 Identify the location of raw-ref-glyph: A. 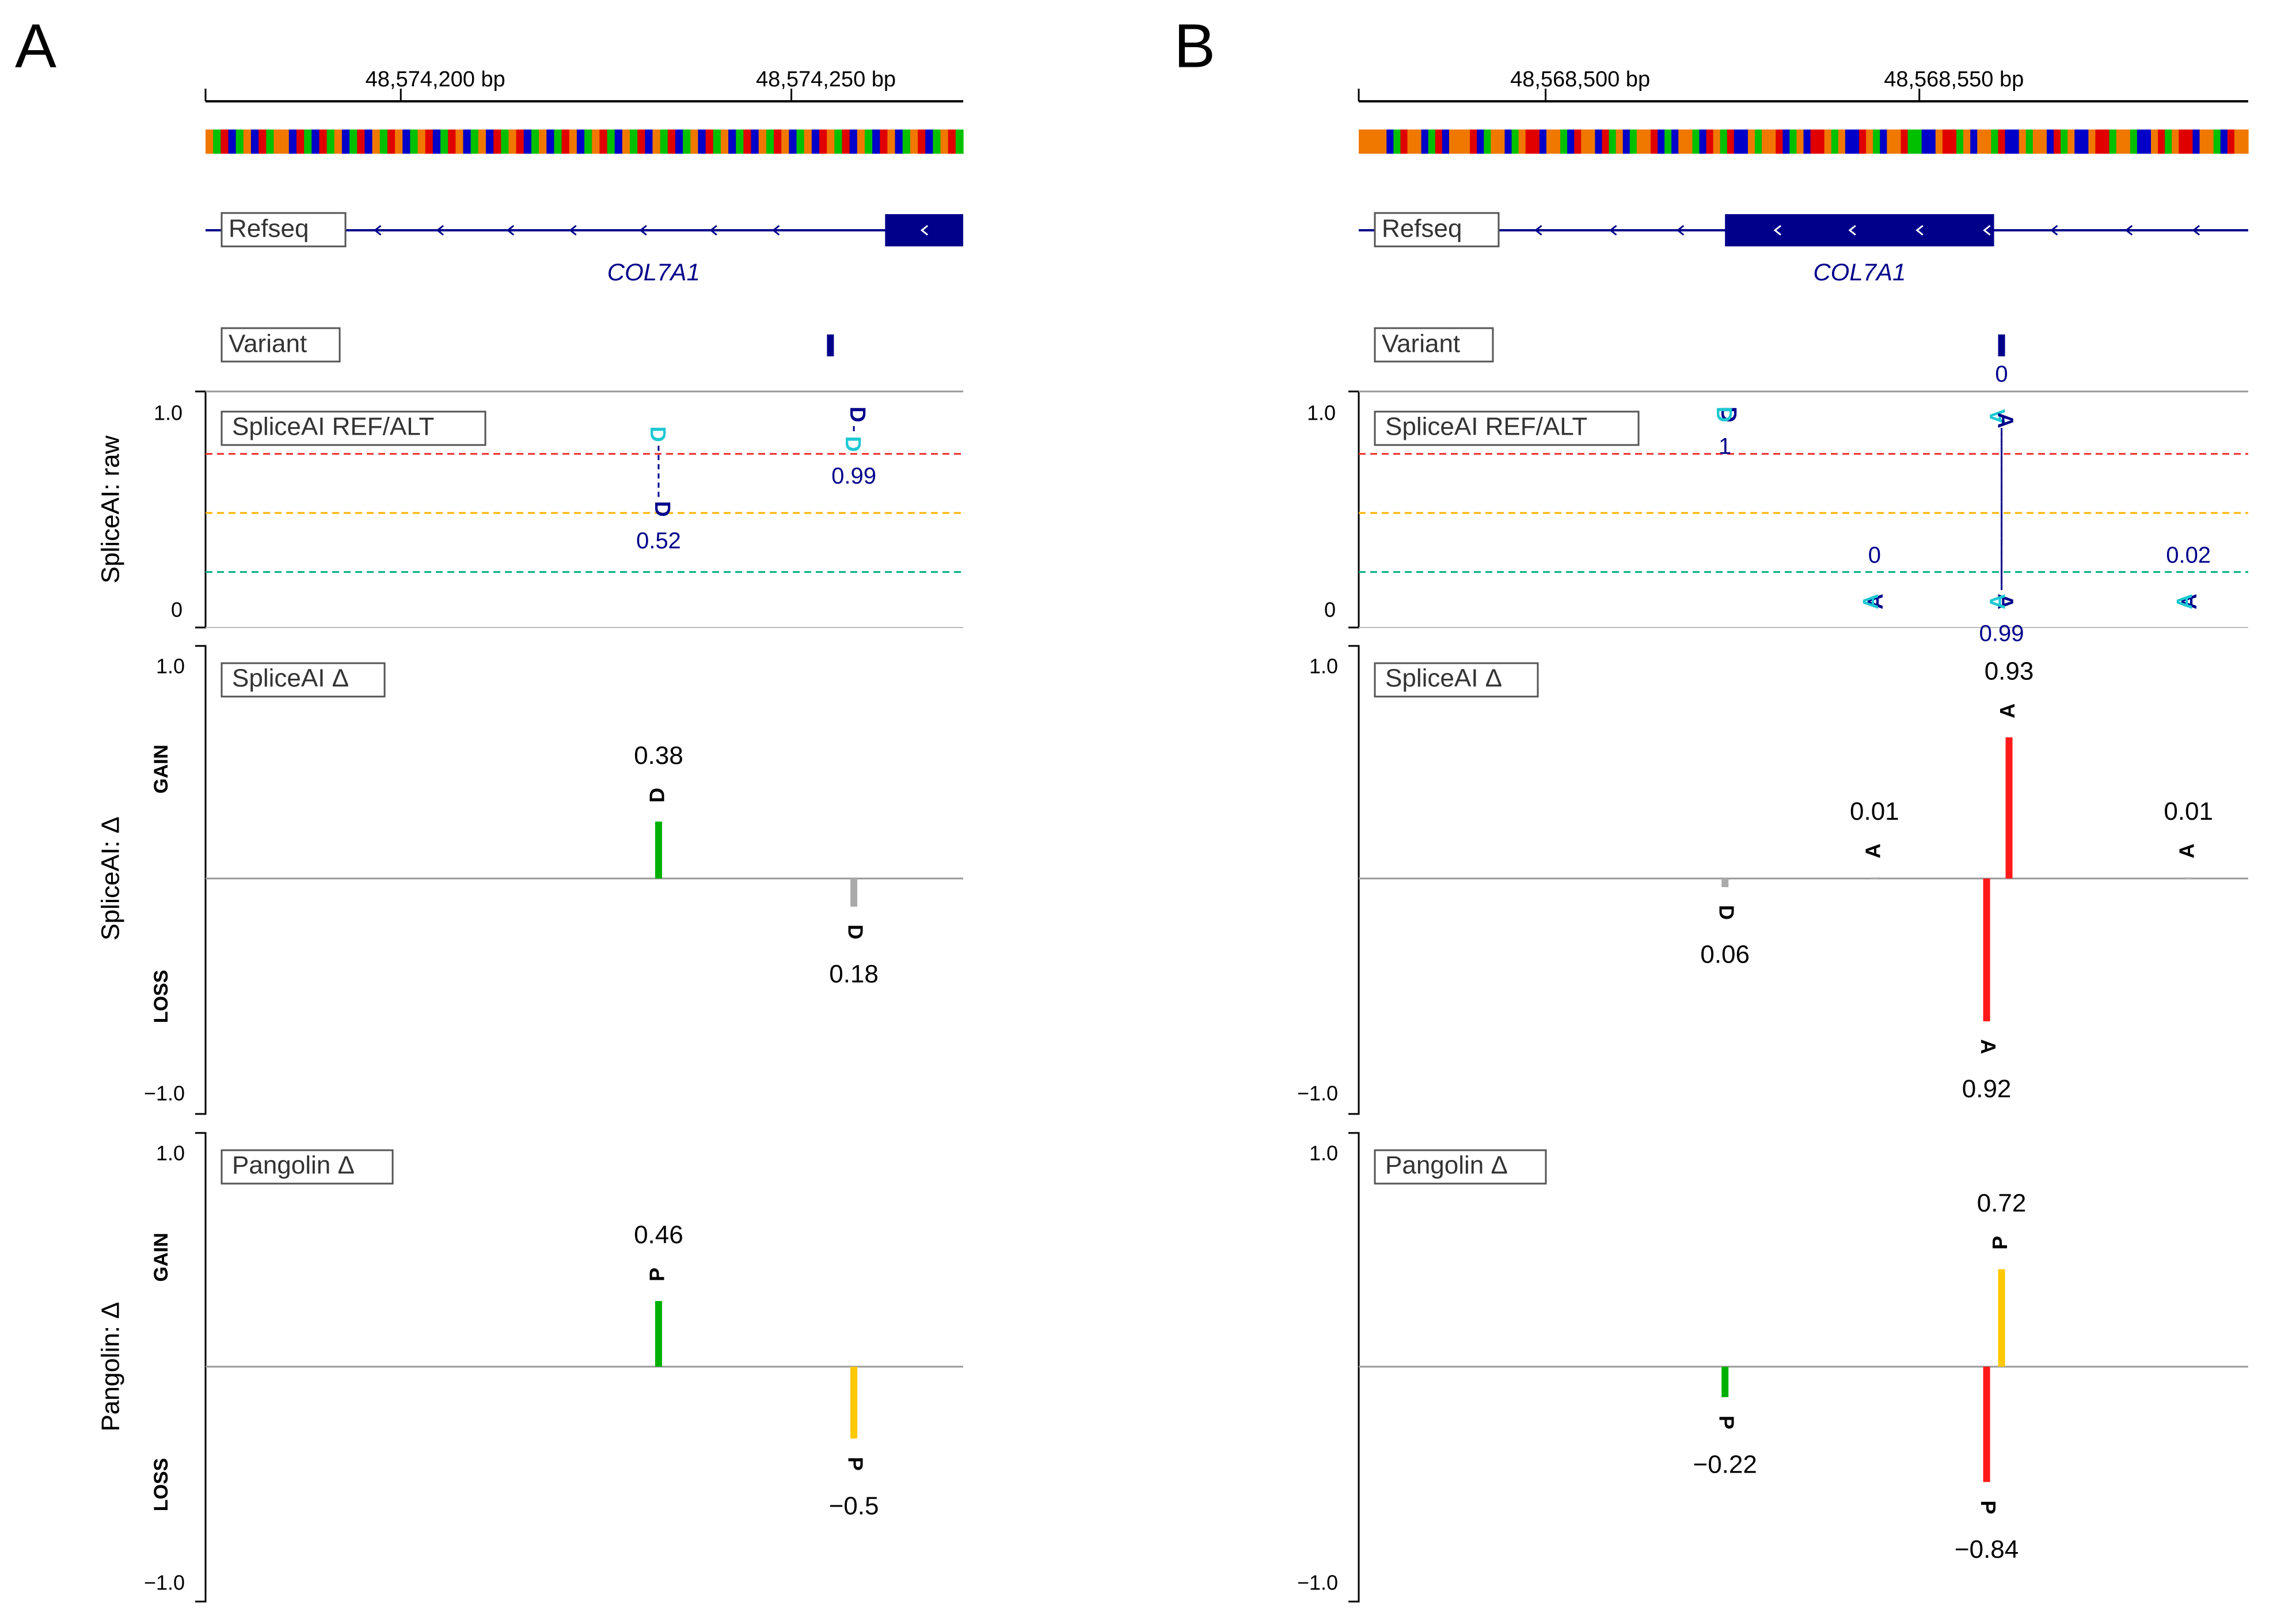
(2189, 601).